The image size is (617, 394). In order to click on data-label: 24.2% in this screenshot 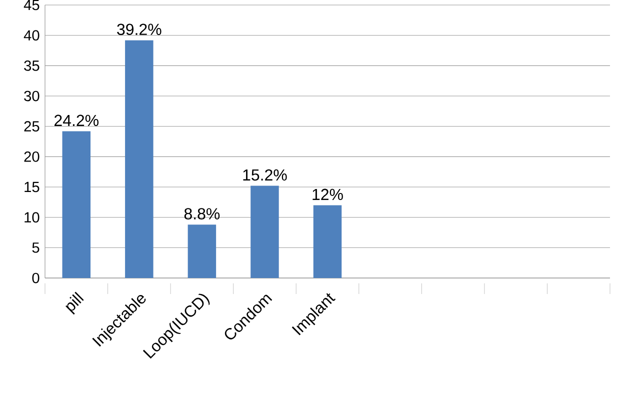, I will do `click(76, 120)`.